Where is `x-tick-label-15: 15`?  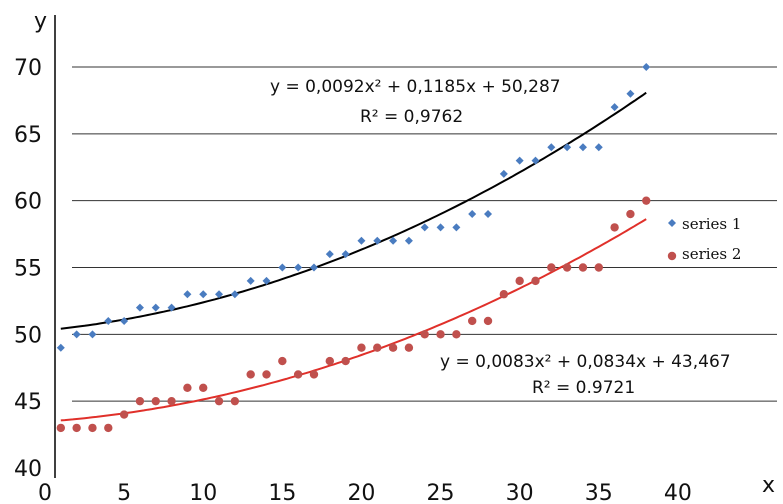 x-tick-label-15: 15 is located at coordinates (282, 492).